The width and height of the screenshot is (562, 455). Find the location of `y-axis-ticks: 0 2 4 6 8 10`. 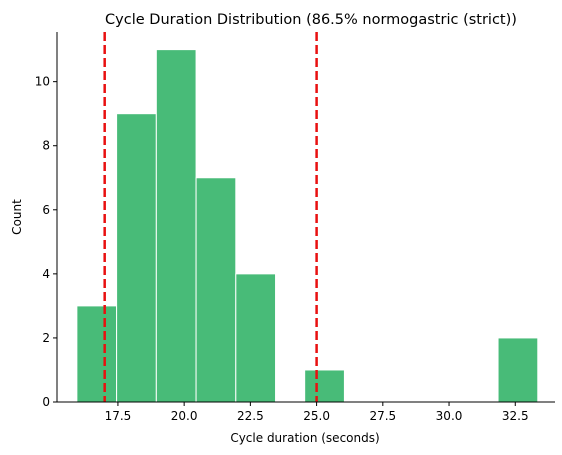

y-axis-ticks: 0 2 4 6 8 10 is located at coordinates (46, 242).